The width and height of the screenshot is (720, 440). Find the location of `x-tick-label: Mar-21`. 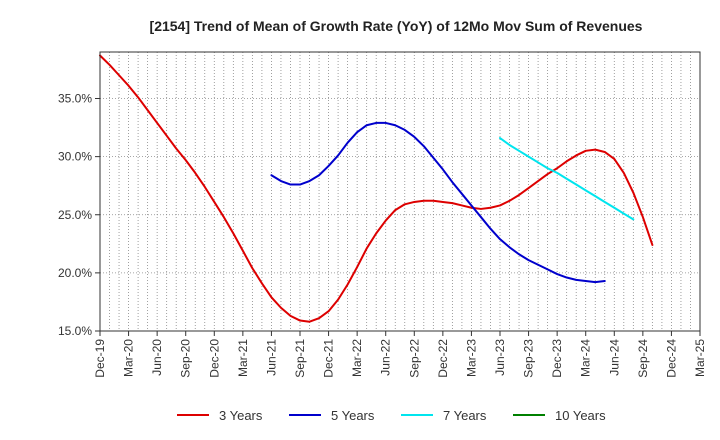

x-tick-label: Mar-21 is located at coordinates (243, 358).